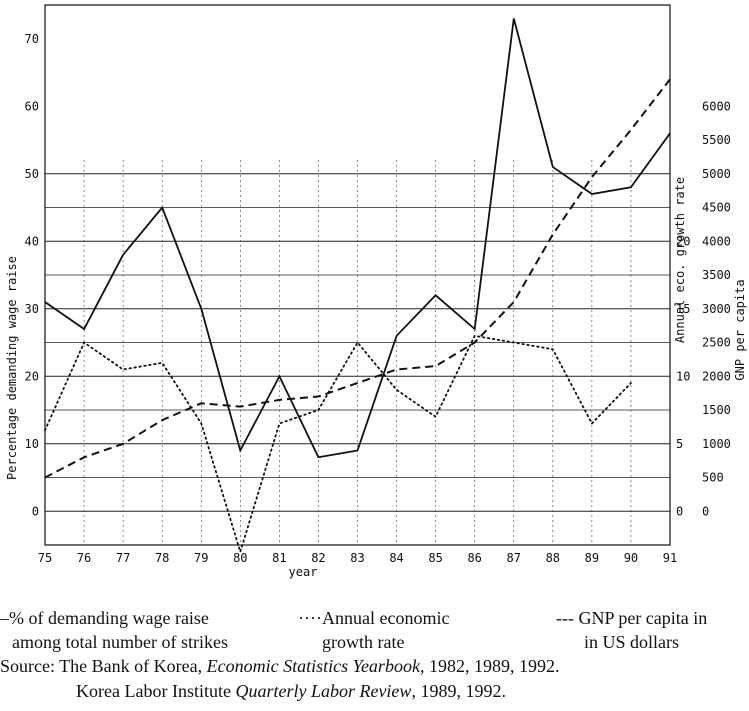 The height and width of the screenshot is (711, 749). What do you see at coordinates (679, 511) in the screenshot?
I see `growth-tick-label: 0` at bounding box center [679, 511].